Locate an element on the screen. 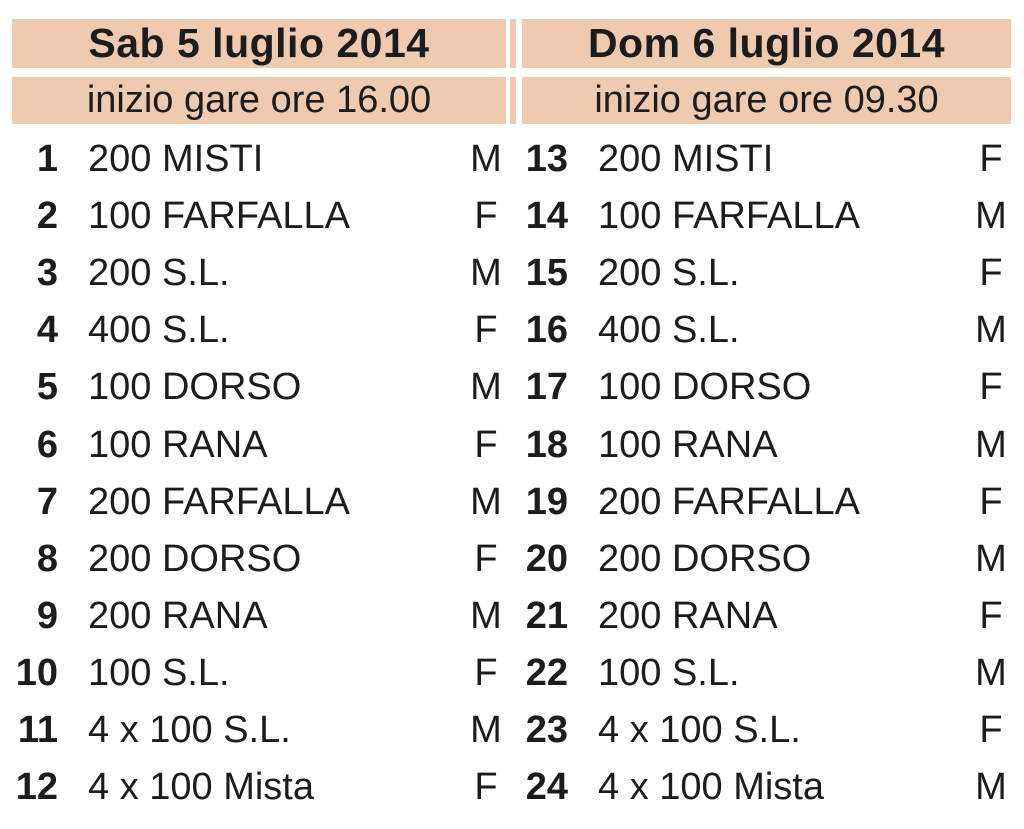 The width and height of the screenshot is (1024, 829). event-number: 23 is located at coordinates (546, 729).